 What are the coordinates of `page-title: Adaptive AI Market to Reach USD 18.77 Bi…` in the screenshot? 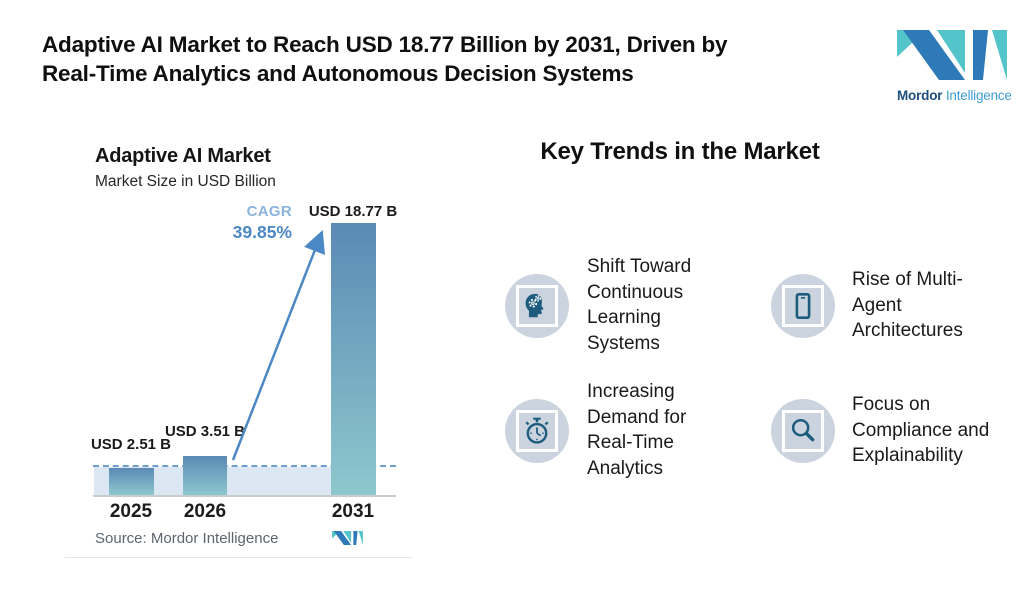 It's located at (385, 59).